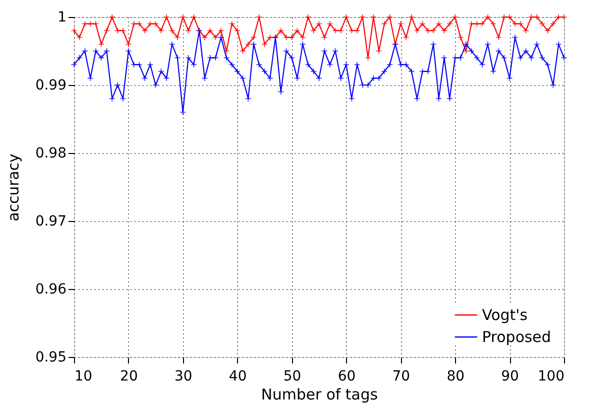  I want to click on x-tick-label: 80, so click(455, 376).